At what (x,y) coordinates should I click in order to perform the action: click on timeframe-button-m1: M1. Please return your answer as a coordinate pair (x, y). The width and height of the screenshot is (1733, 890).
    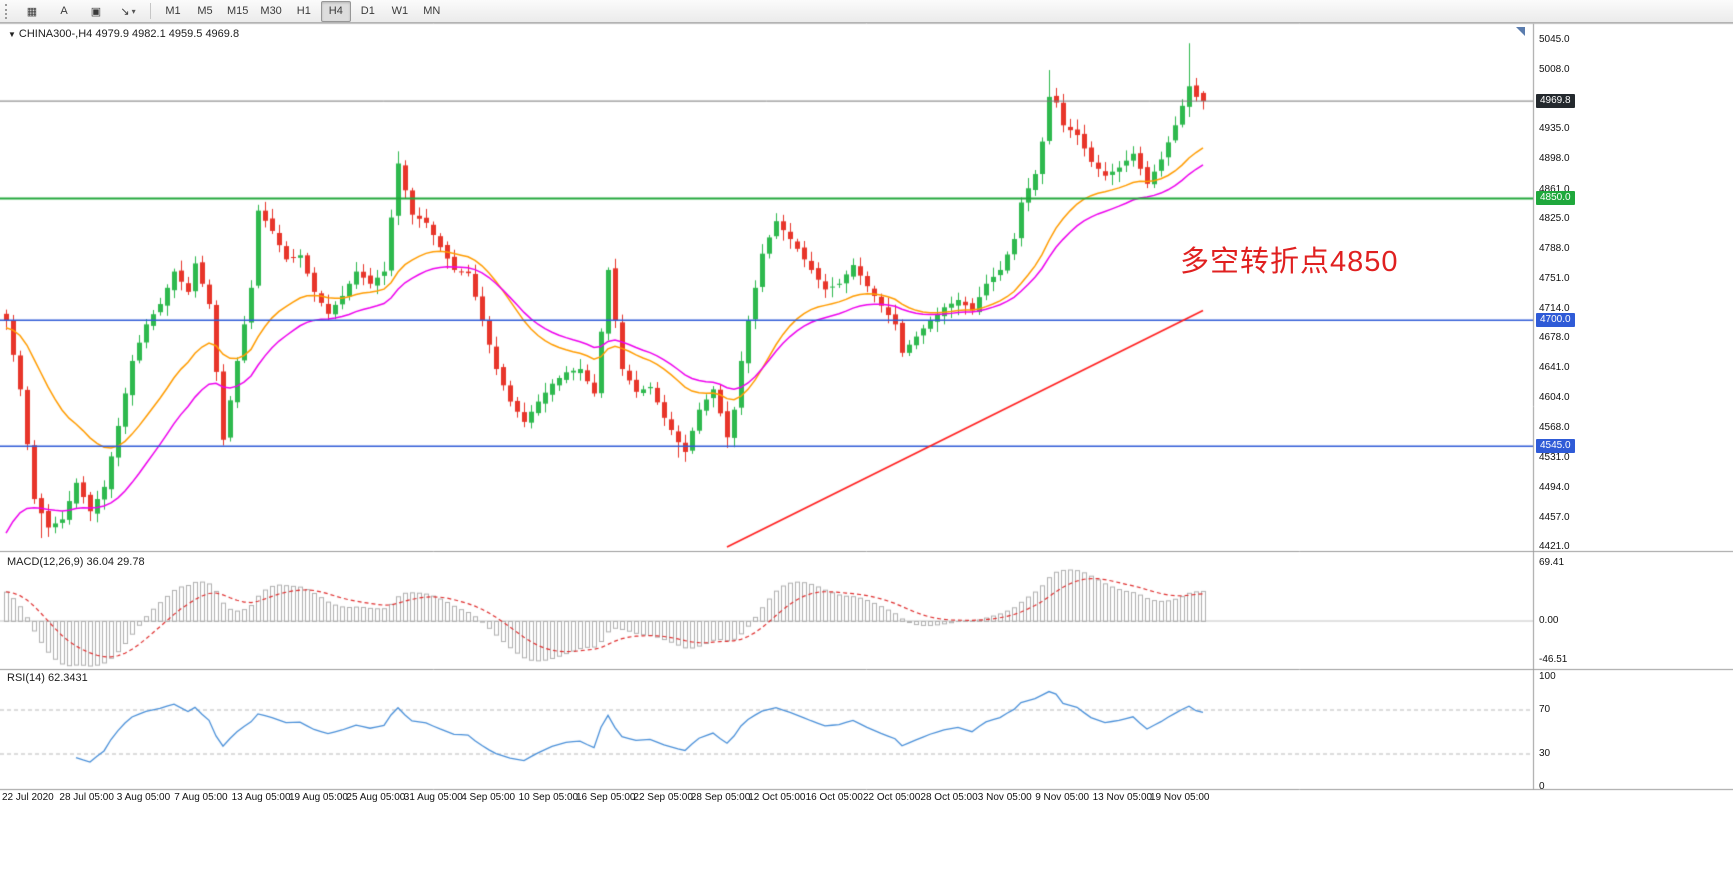
    Looking at the image, I should click on (173, 11).